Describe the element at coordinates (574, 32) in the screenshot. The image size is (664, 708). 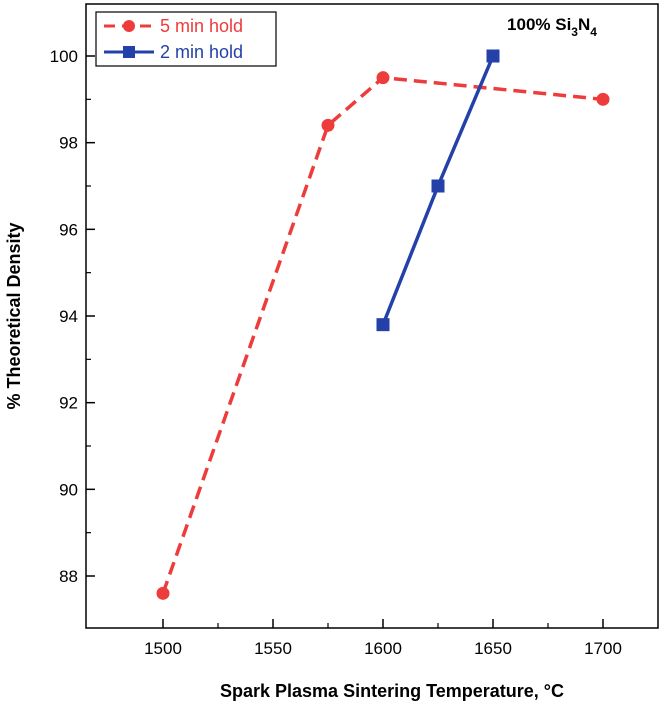
I see `annotation-sub-1: 3` at that location.